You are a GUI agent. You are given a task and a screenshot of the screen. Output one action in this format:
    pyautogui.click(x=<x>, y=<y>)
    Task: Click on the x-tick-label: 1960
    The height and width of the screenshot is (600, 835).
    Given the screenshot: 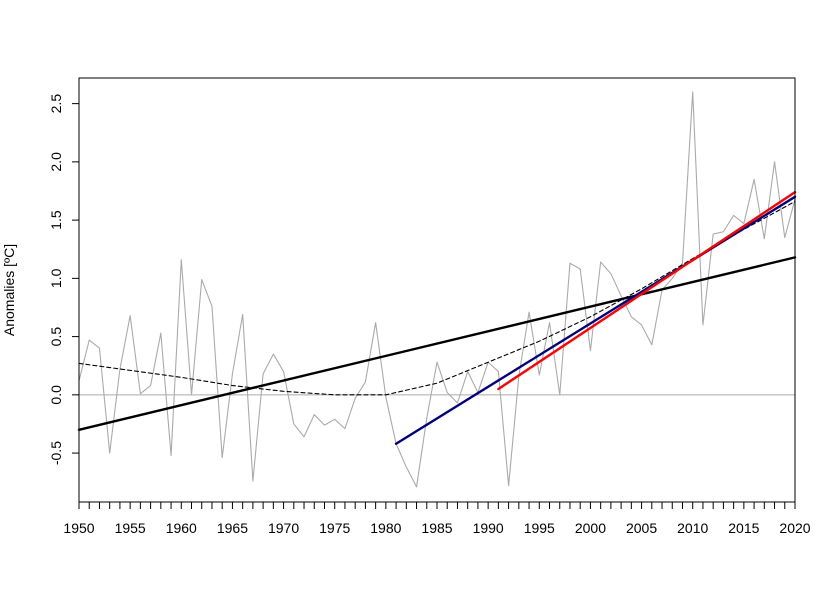 What is the action you would take?
    pyautogui.click(x=181, y=528)
    